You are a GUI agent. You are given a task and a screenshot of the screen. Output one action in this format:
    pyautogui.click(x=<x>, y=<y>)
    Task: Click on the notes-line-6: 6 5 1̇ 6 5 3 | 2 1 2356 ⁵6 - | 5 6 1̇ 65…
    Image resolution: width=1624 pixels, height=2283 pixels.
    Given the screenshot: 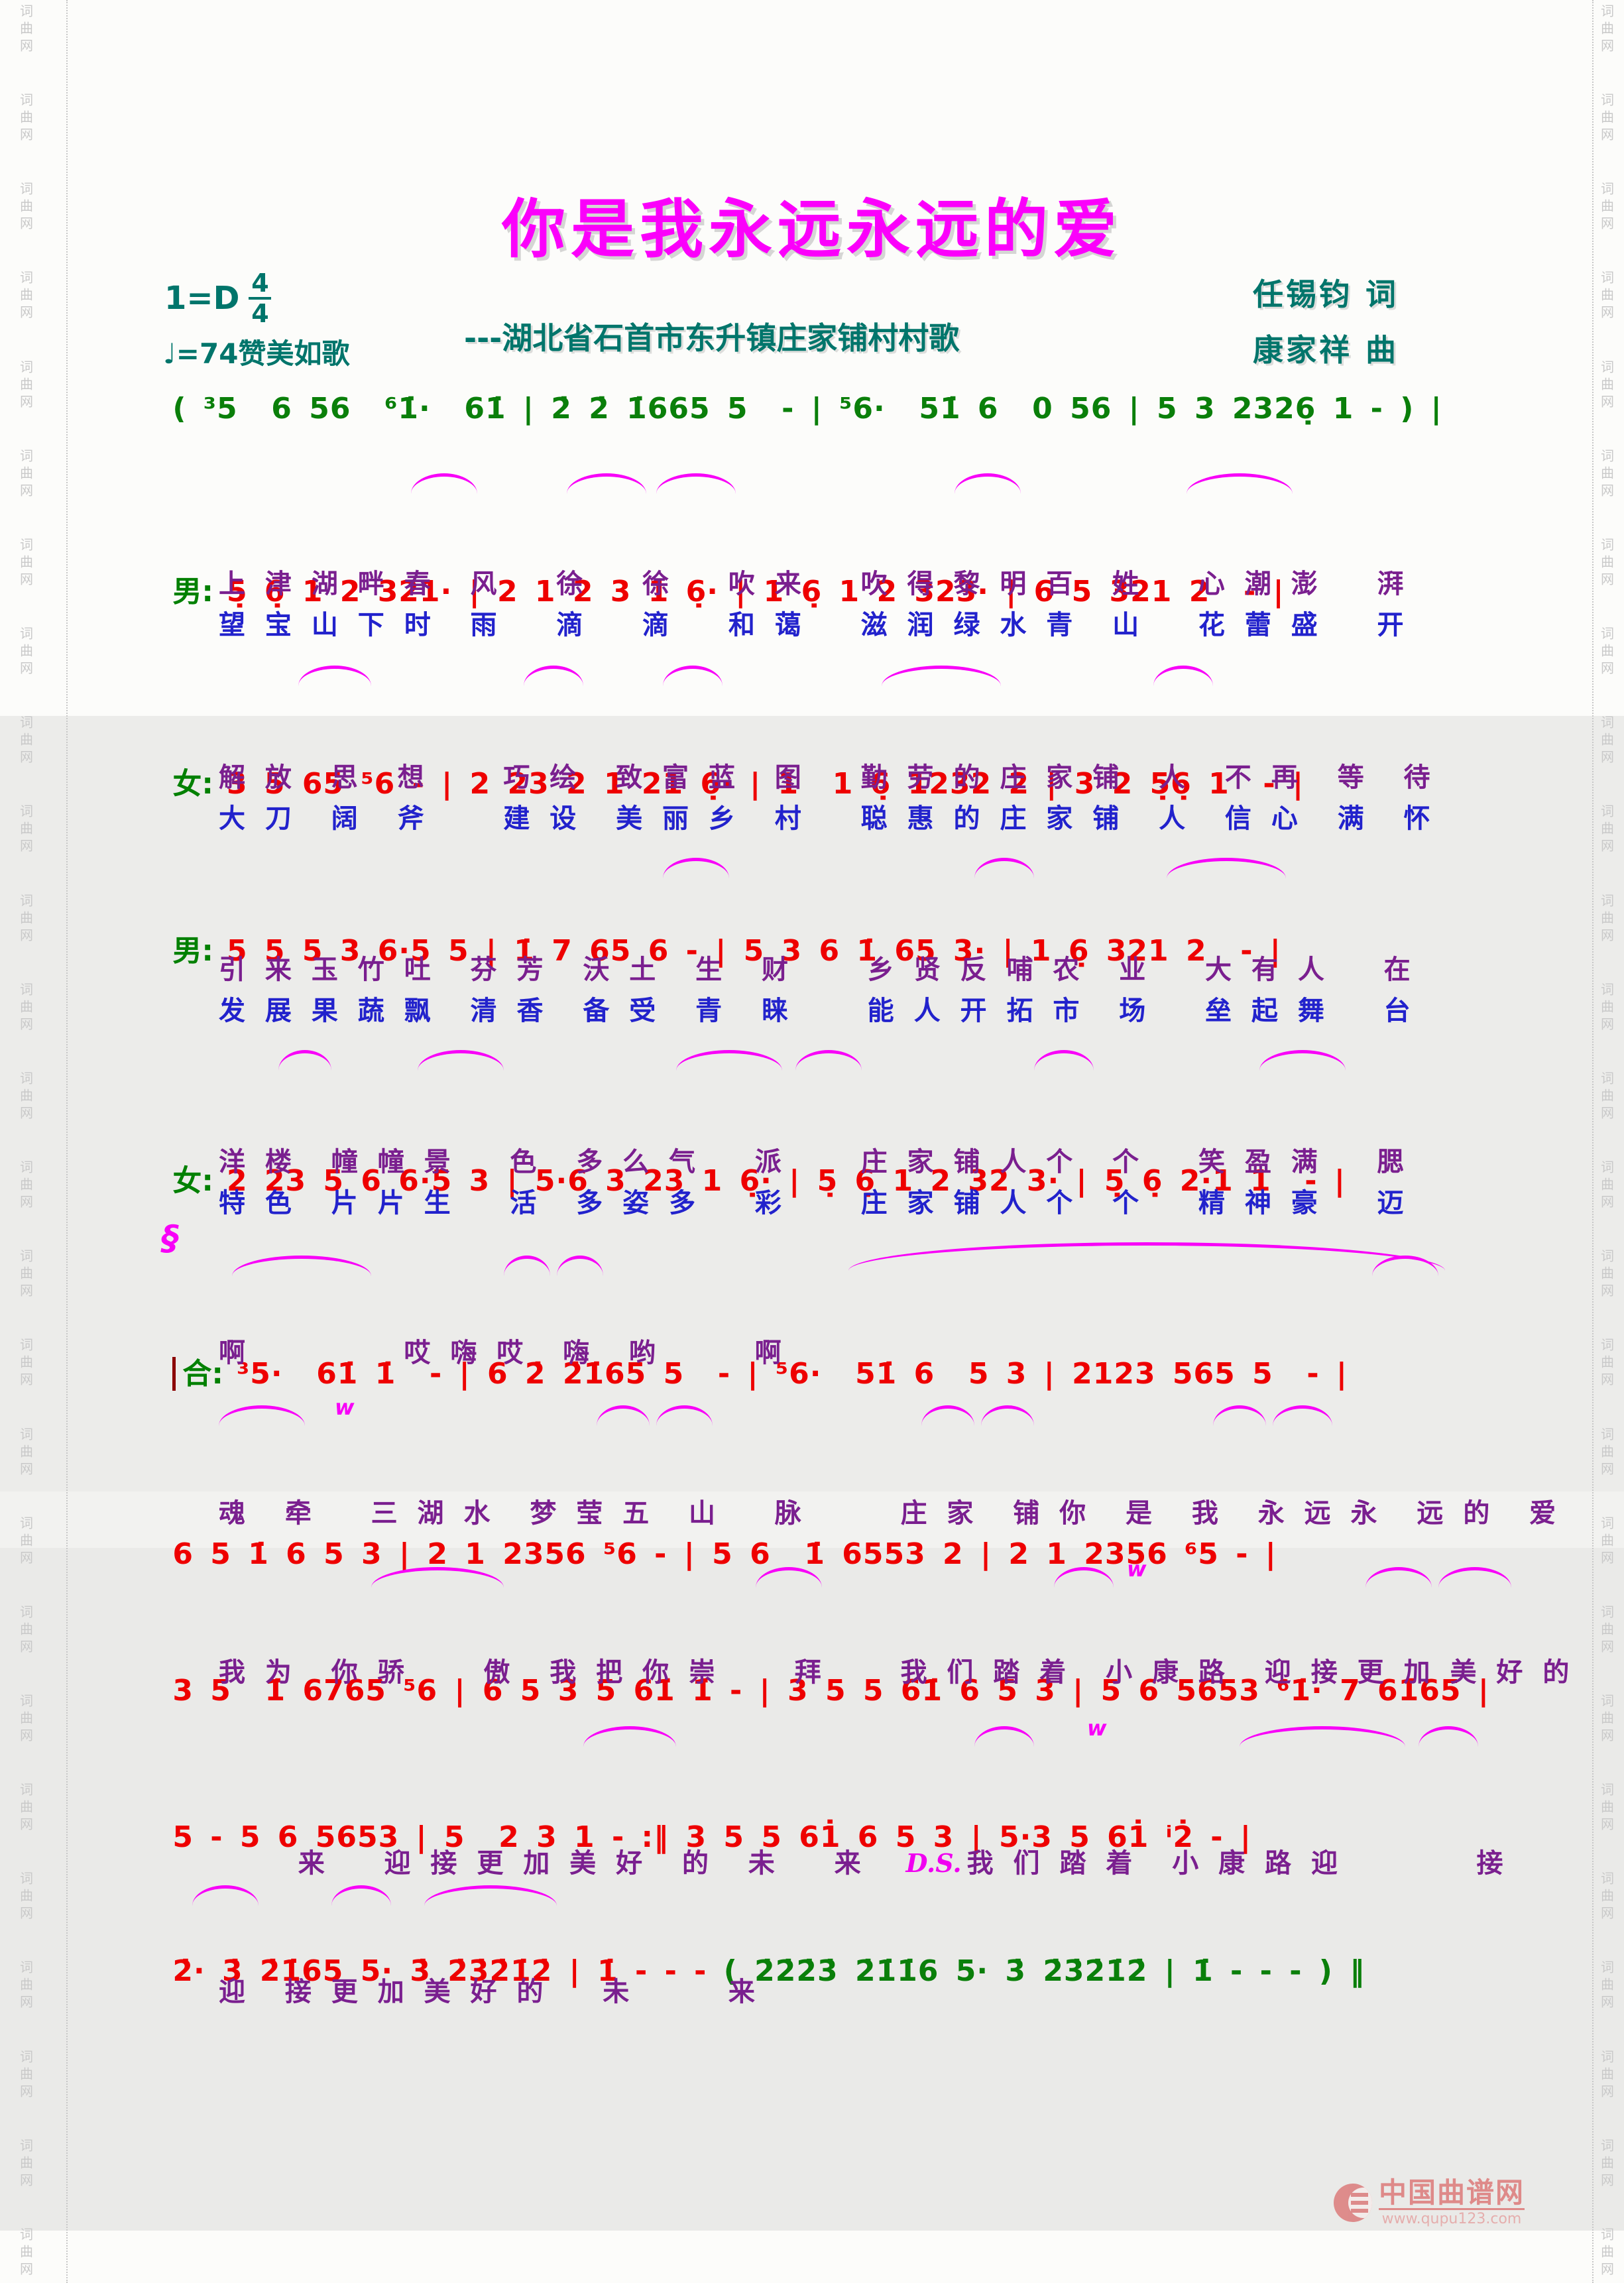 What is the action you would take?
    pyautogui.click(x=724, y=1554)
    